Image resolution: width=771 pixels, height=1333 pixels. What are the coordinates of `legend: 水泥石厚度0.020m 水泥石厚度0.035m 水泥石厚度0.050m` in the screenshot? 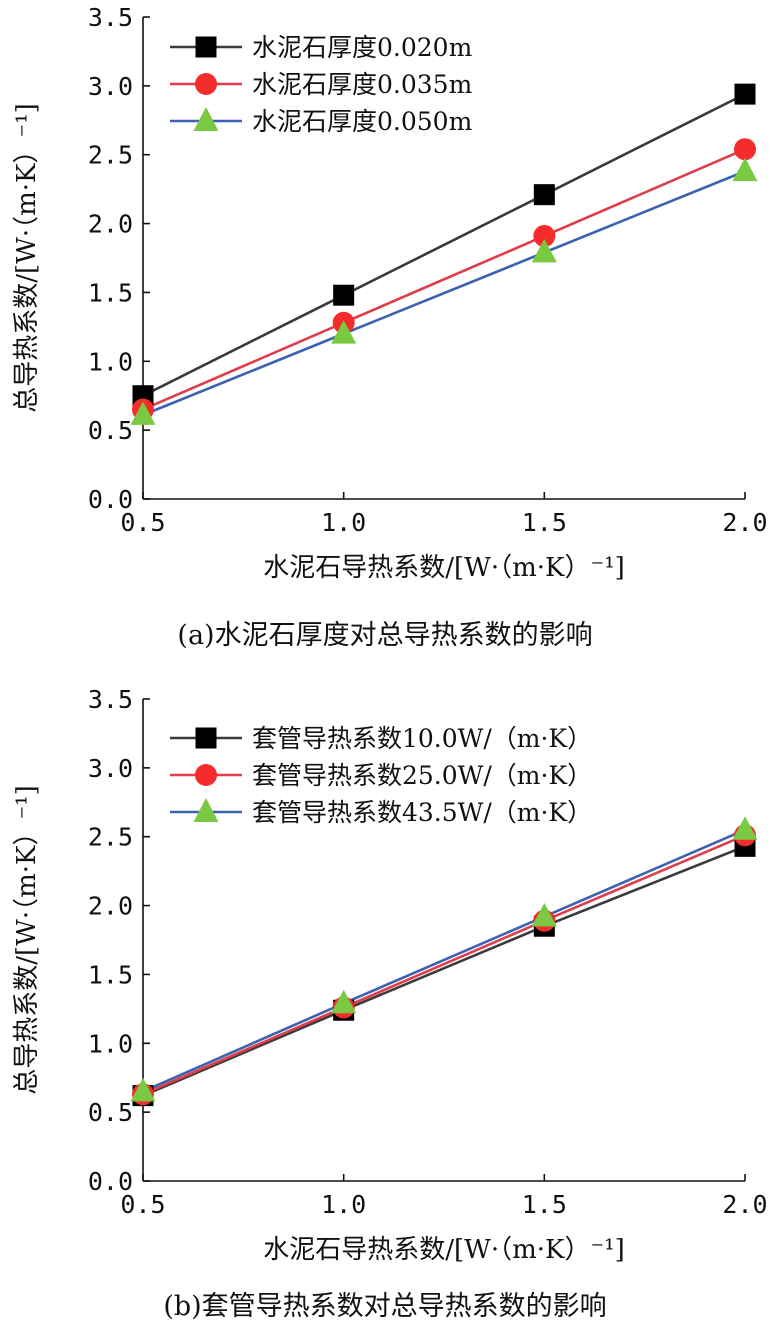 It's located at (321, 84).